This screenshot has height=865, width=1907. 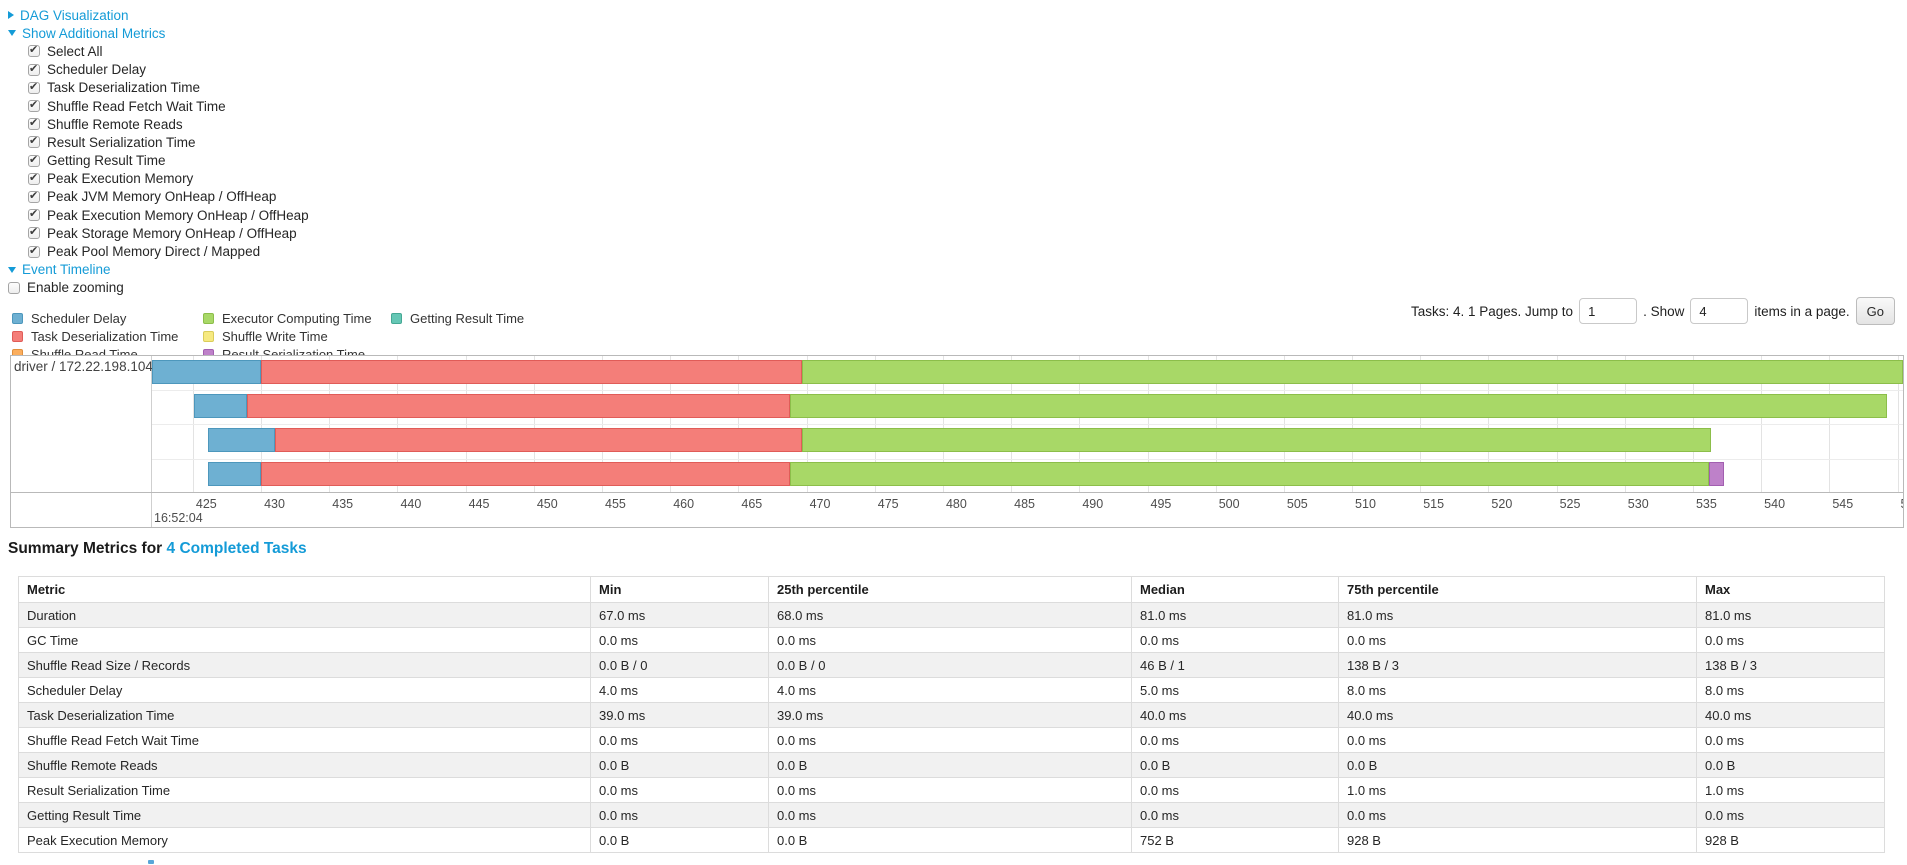 I want to click on task-bar-segment-result_ser, so click(x=1717, y=474).